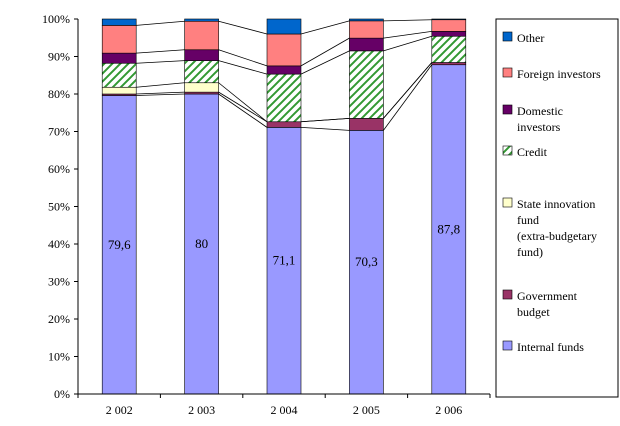 The width and height of the screenshot is (620, 426). What do you see at coordinates (59, 132) in the screenshot?
I see `y-tick-label: 70%` at bounding box center [59, 132].